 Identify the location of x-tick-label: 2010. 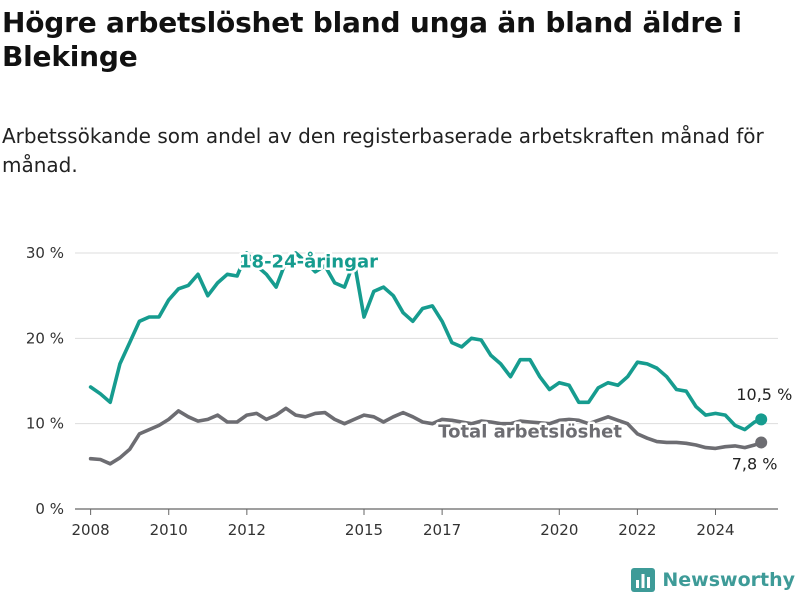
(169, 530).